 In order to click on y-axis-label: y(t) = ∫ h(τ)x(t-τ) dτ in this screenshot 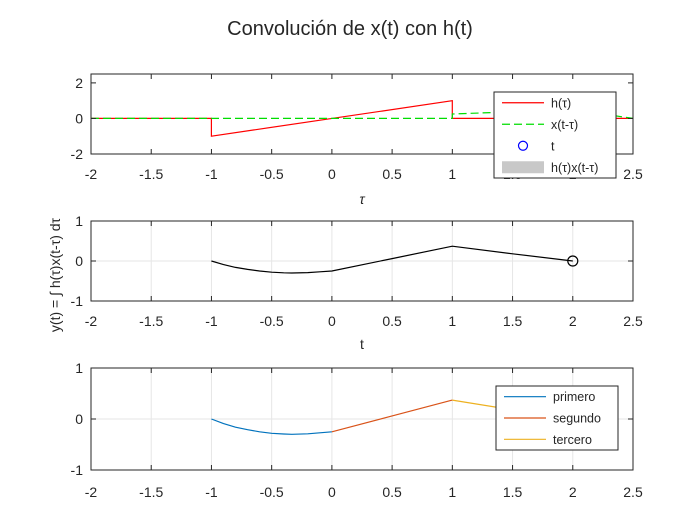, I will do `click(55, 274)`.